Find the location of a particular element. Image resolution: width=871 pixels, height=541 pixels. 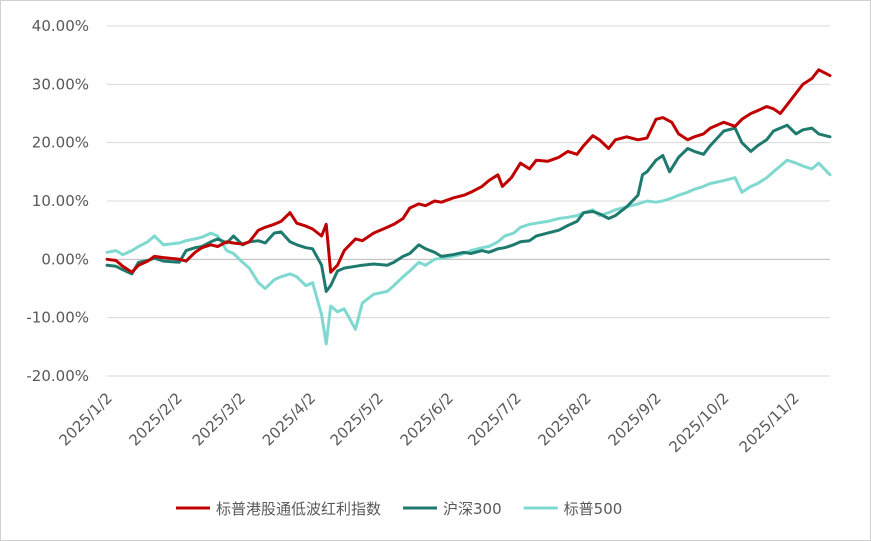

x-tick: 2025/2/2 is located at coordinates (155, 419).